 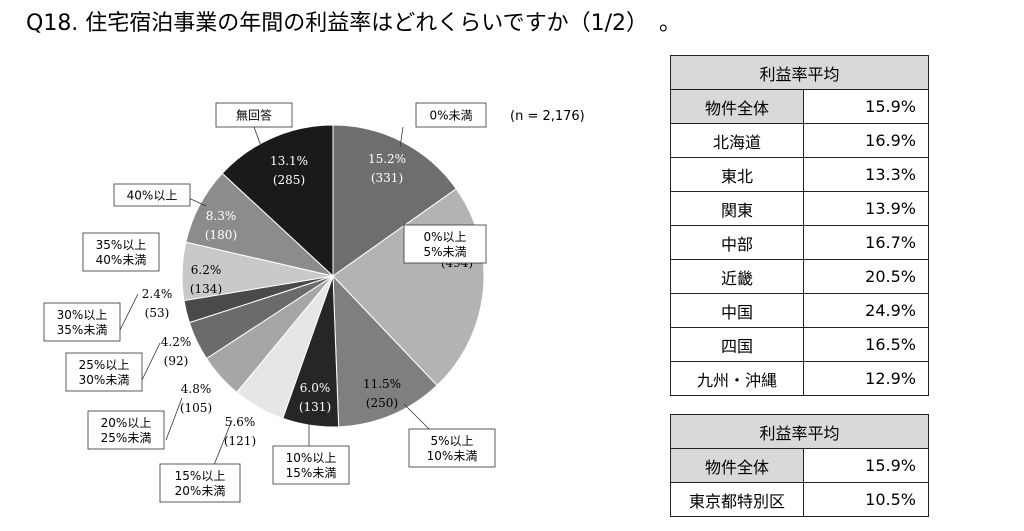 What do you see at coordinates (315, 407) in the screenshot?
I see `slice-count-label: (131)` at bounding box center [315, 407].